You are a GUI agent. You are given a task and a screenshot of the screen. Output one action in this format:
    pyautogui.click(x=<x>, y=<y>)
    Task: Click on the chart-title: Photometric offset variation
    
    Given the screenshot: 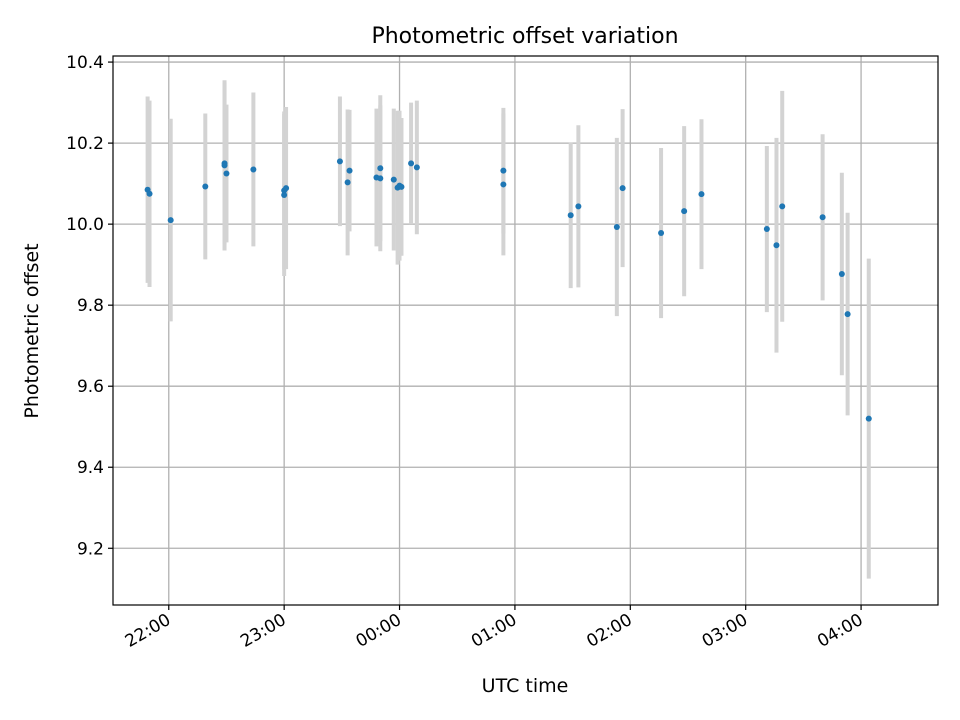 What is the action you would take?
    pyautogui.click(x=524, y=36)
    